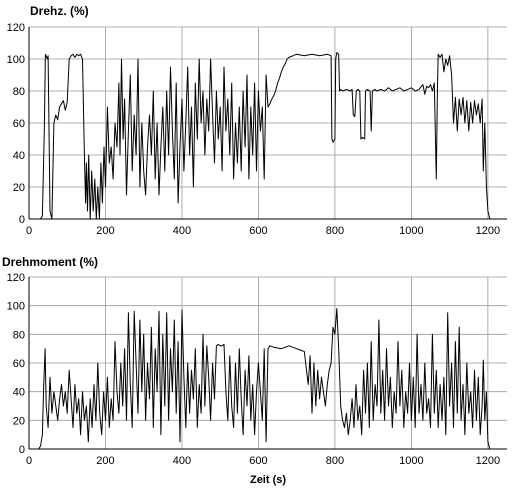 The image size is (515, 489). Describe the element at coordinates (19, 421) in the screenshot. I see `chart2-ytick-label-20: 20` at that location.